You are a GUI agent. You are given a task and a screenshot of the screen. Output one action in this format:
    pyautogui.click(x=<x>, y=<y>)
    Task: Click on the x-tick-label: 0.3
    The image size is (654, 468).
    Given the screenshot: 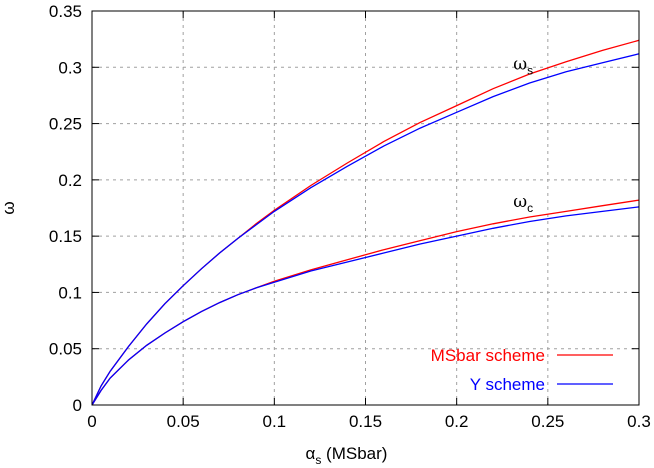 What is the action you would take?
    pyautogui.click(x=639, y=421)
    